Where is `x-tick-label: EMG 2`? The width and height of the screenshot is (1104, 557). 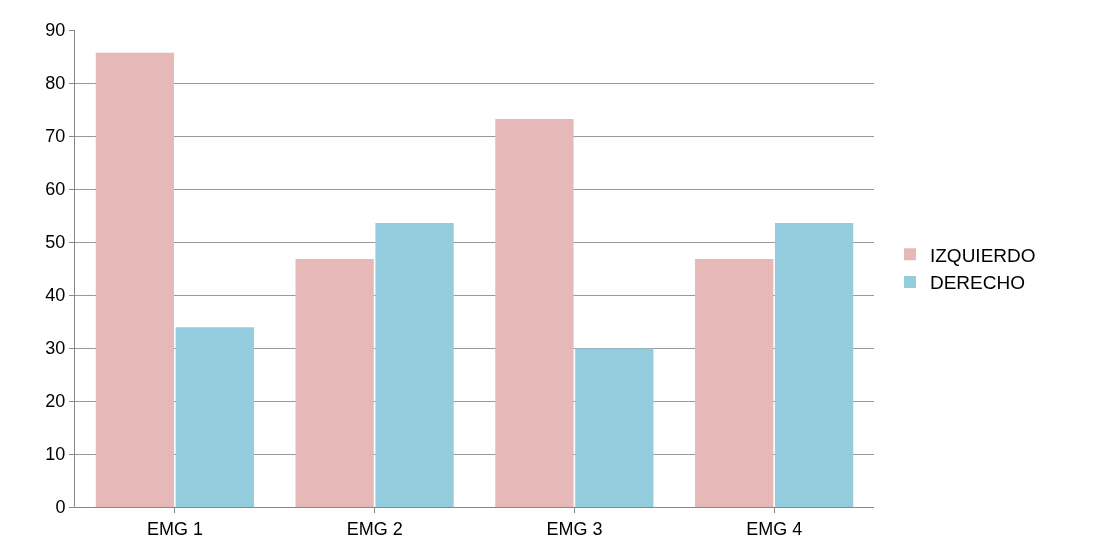 x-tick-label: EMG 2 is located at coordinates (374, 528).